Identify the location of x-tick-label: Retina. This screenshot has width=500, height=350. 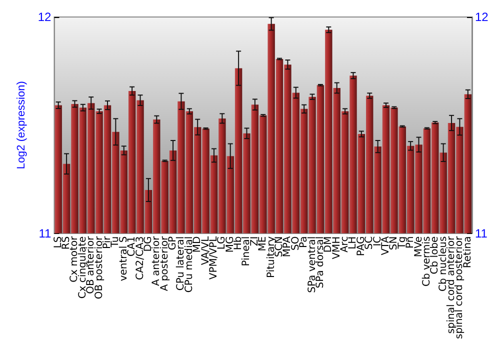
(468, 252).